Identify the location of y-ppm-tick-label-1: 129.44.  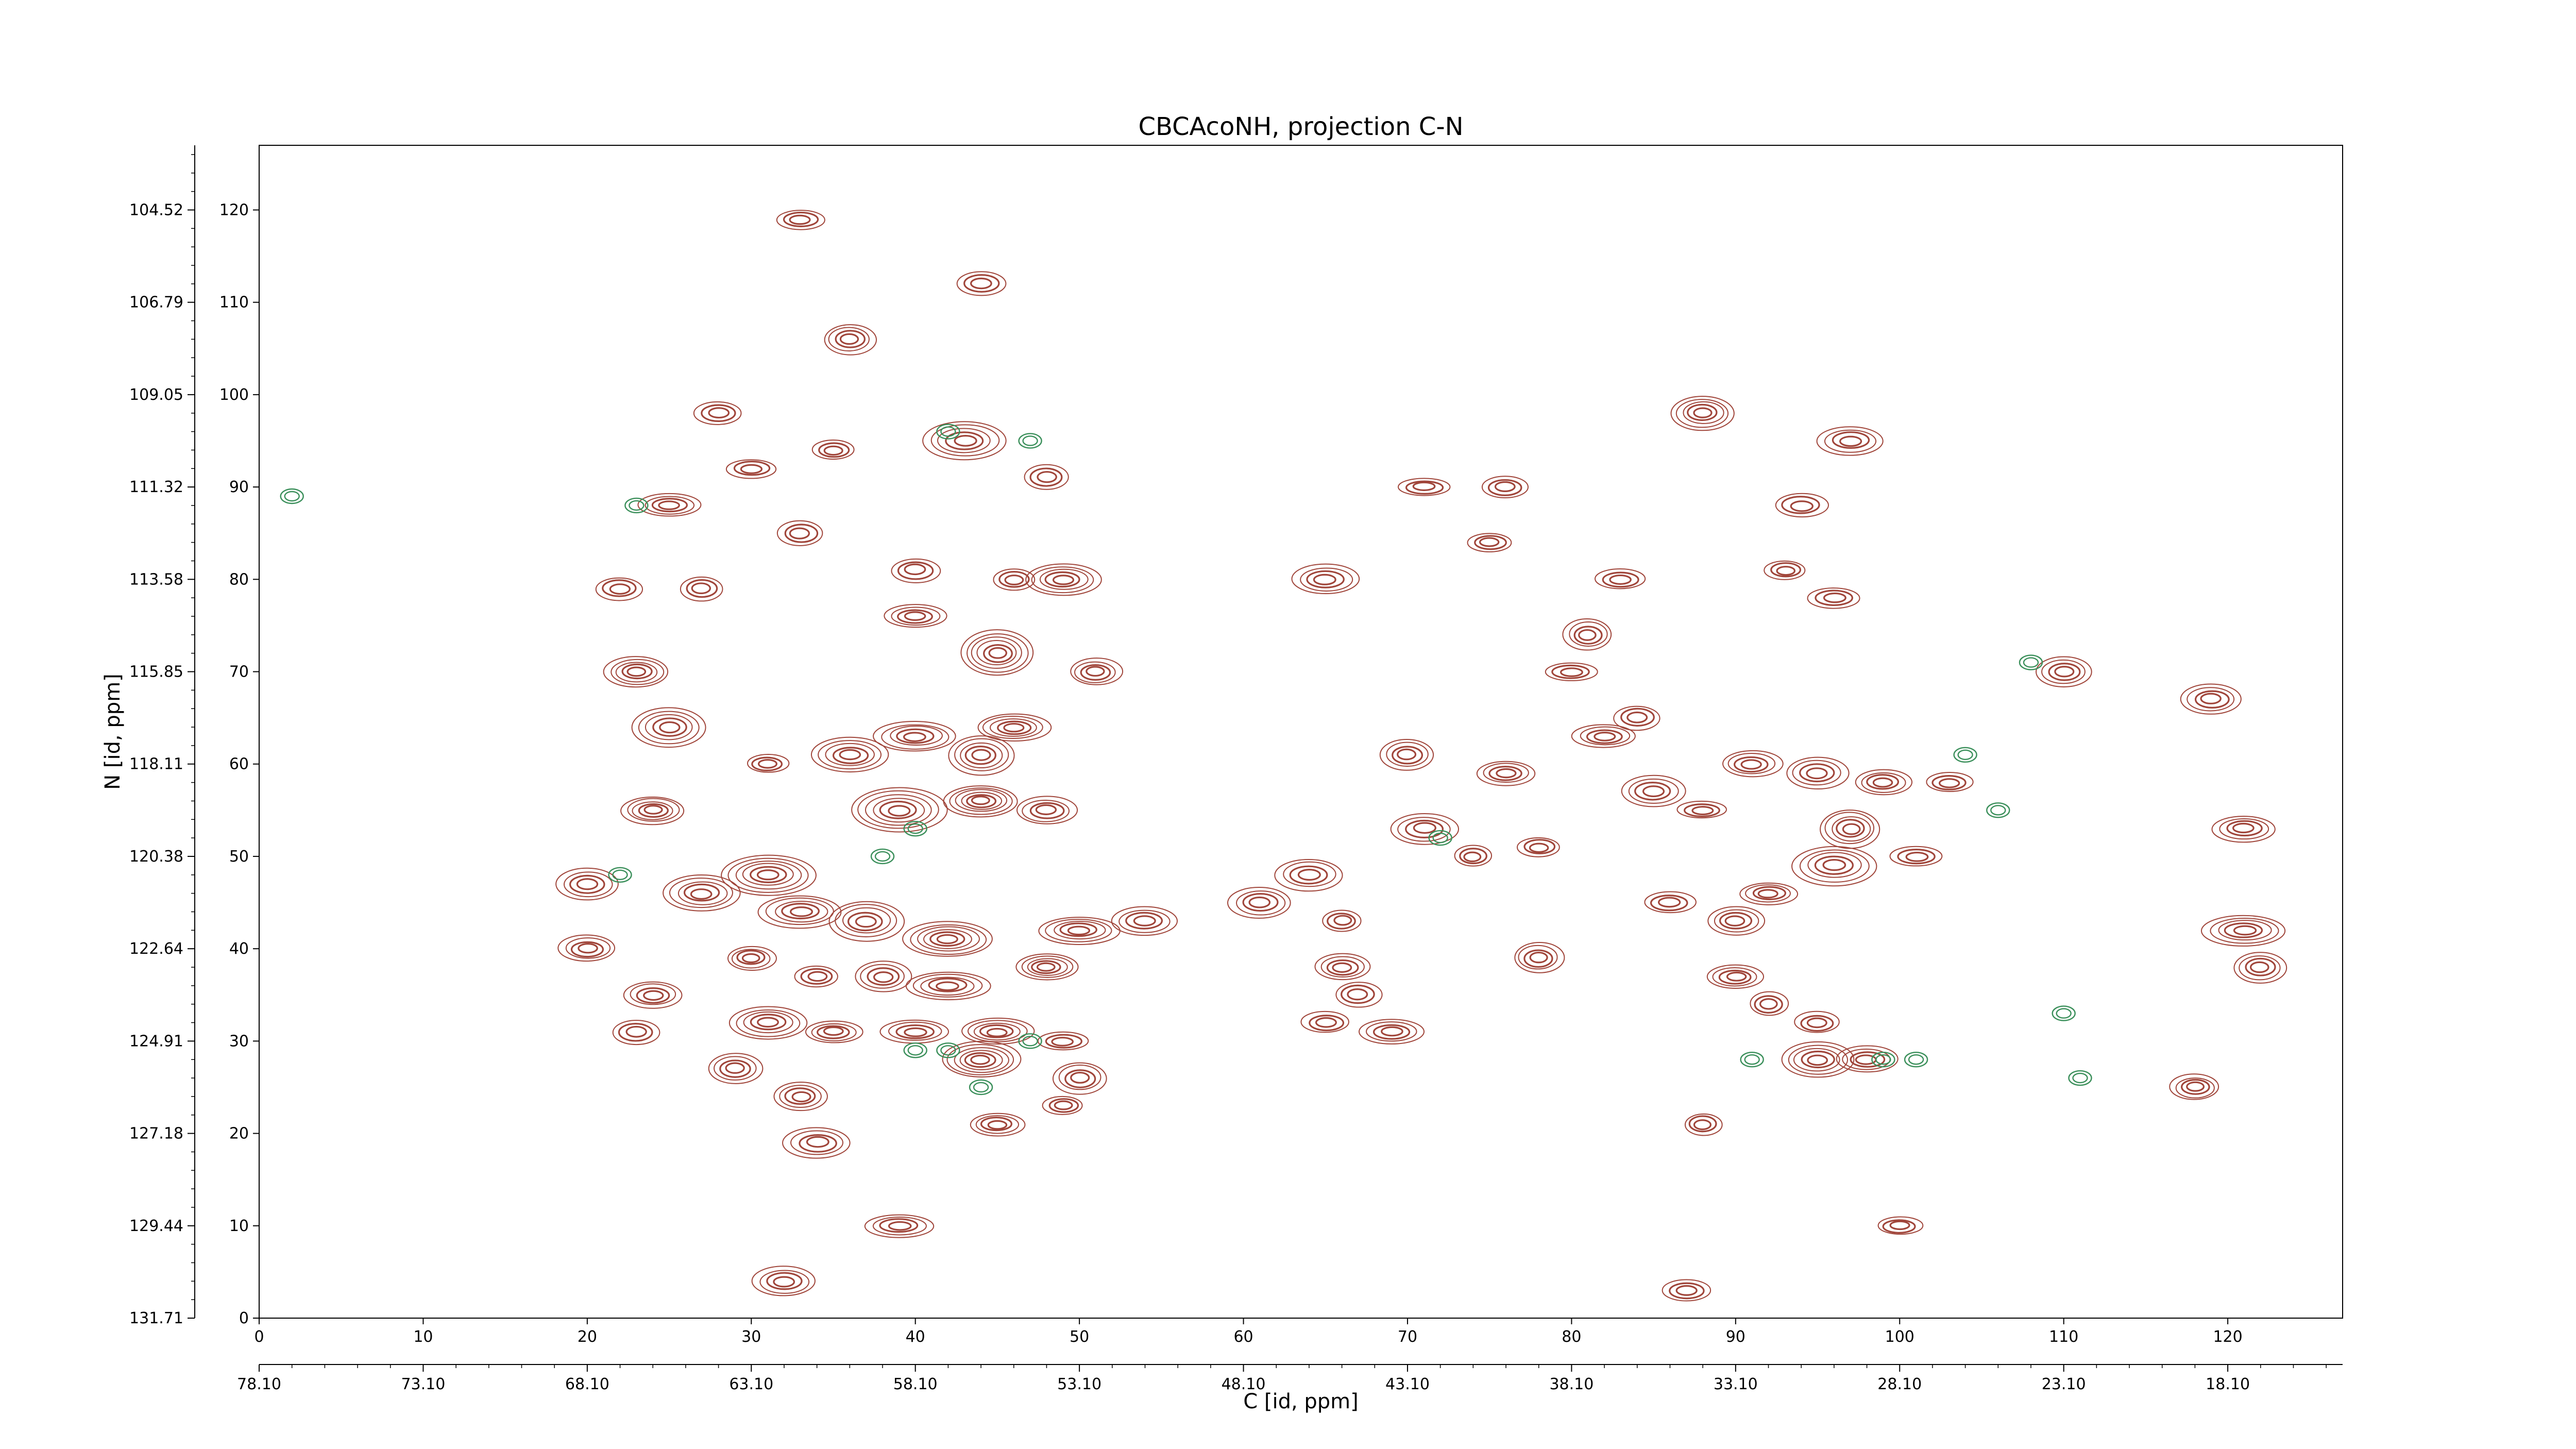
(156, 1226).